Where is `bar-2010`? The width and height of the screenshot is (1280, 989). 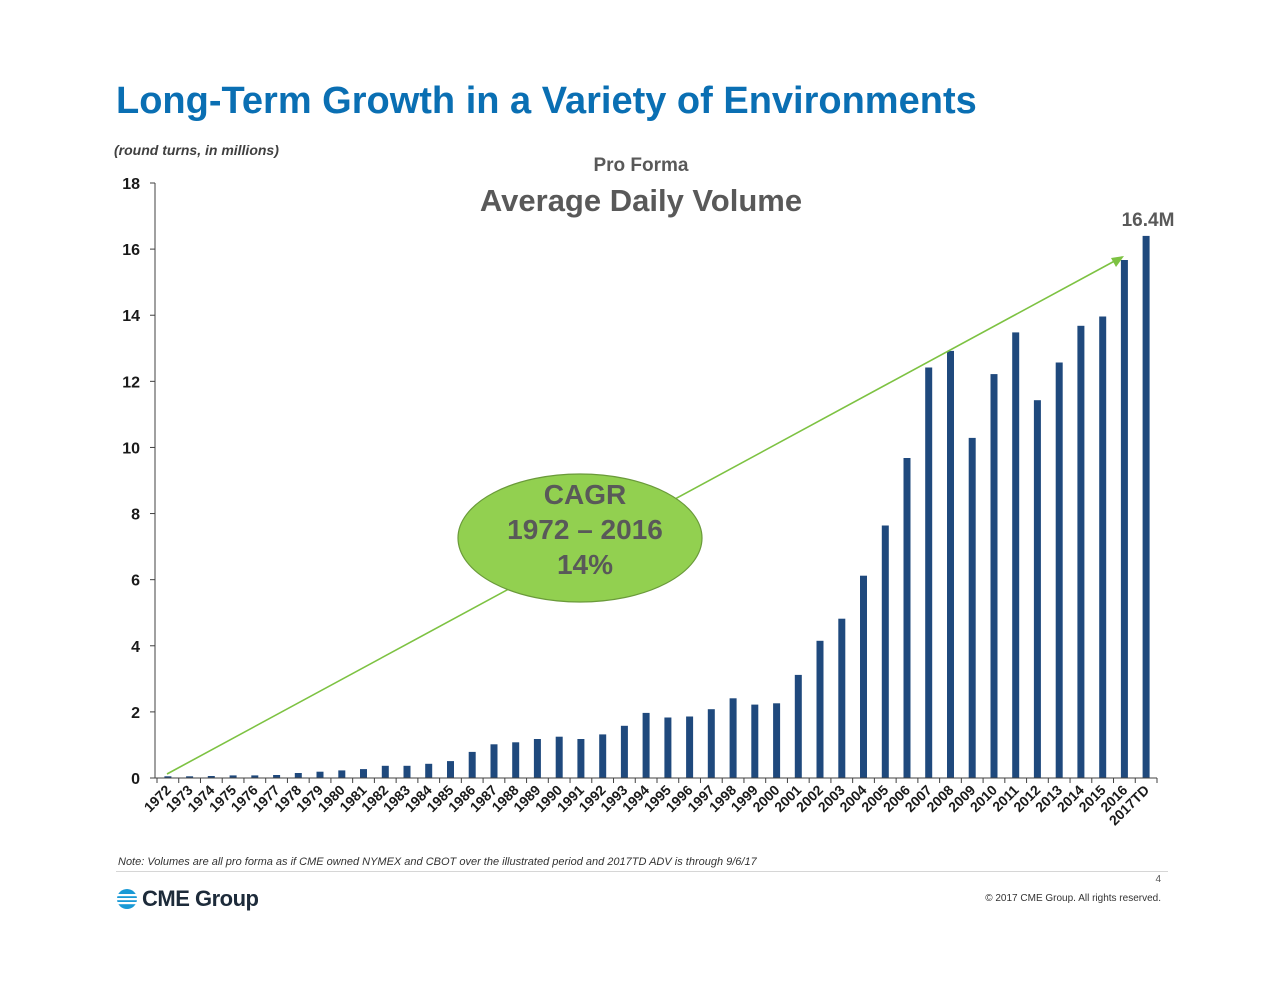
bar-2010 is located at coordinates (994, 576).